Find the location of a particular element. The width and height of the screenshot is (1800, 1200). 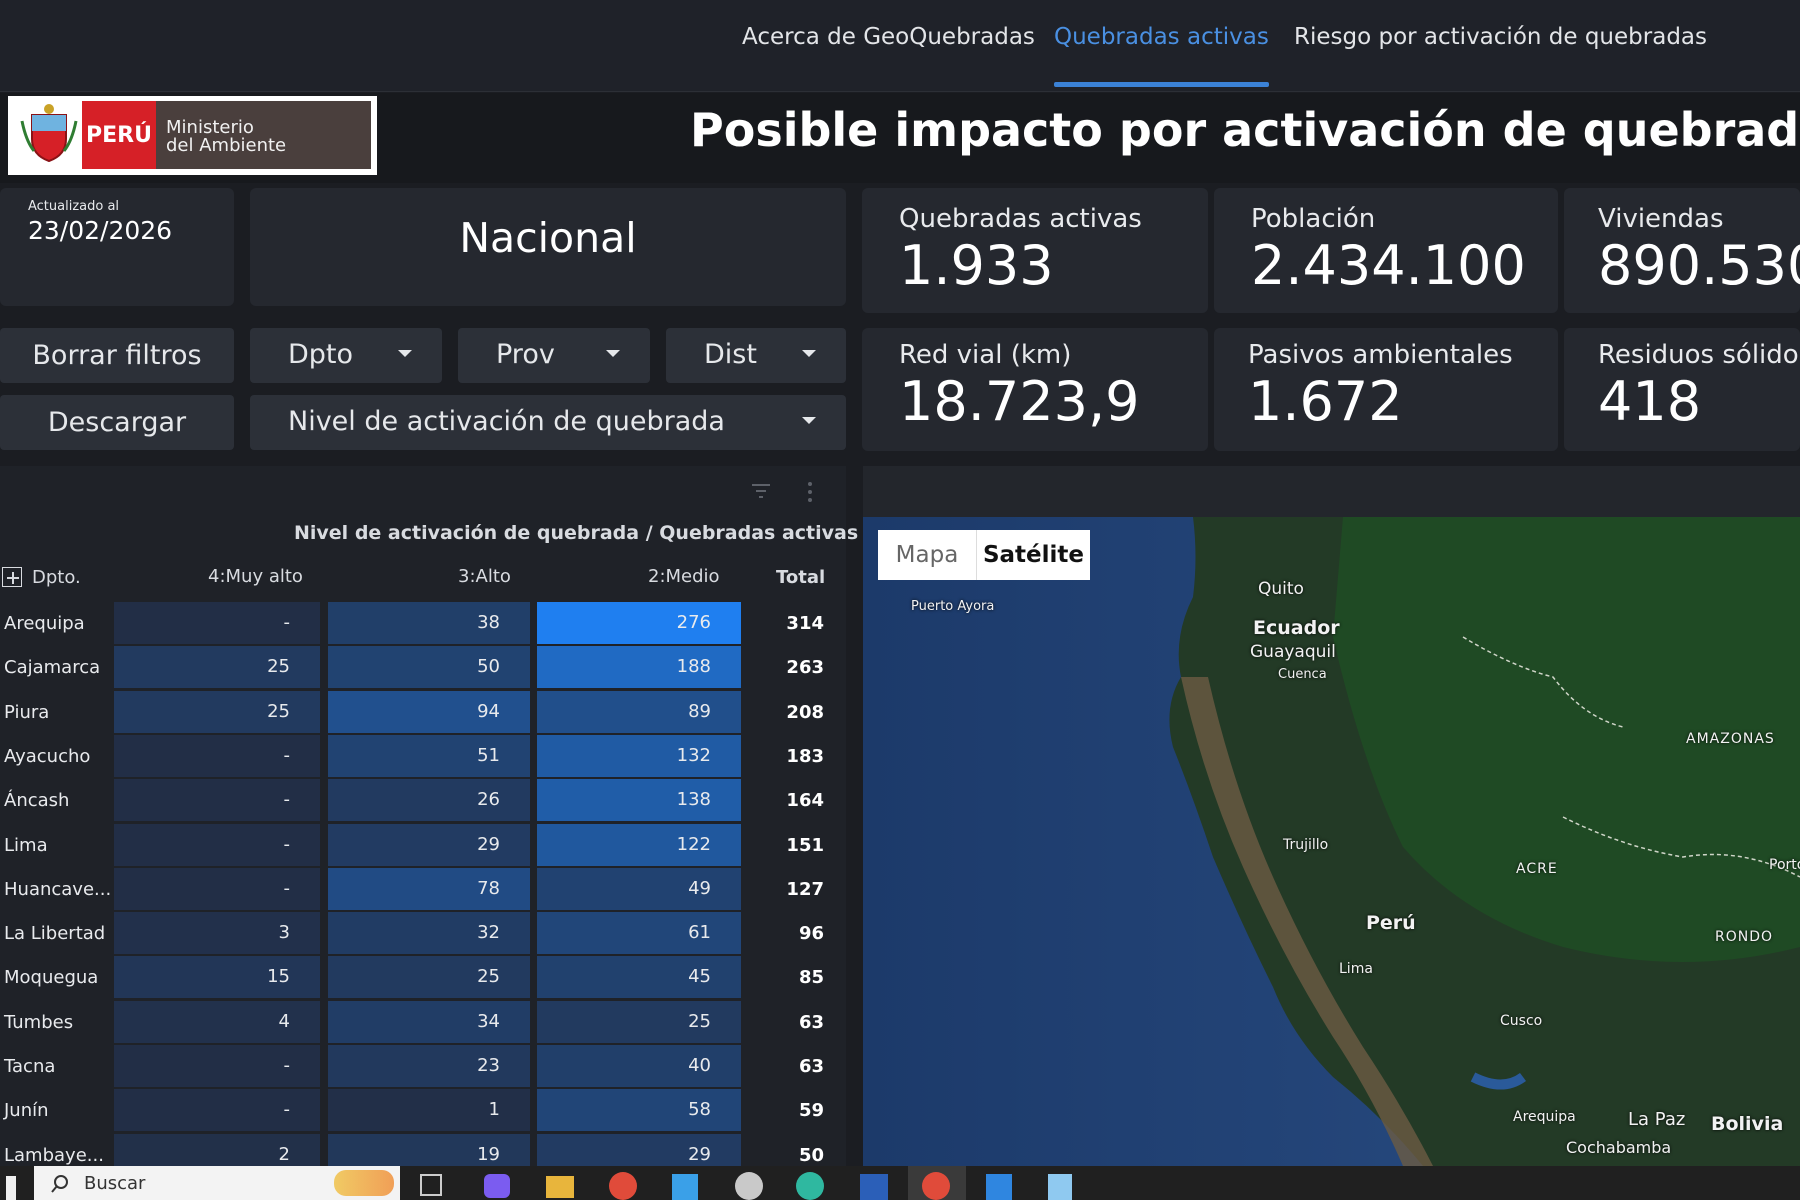

matrix-cell-alto: 1 is located at coordinates (429, 1110).